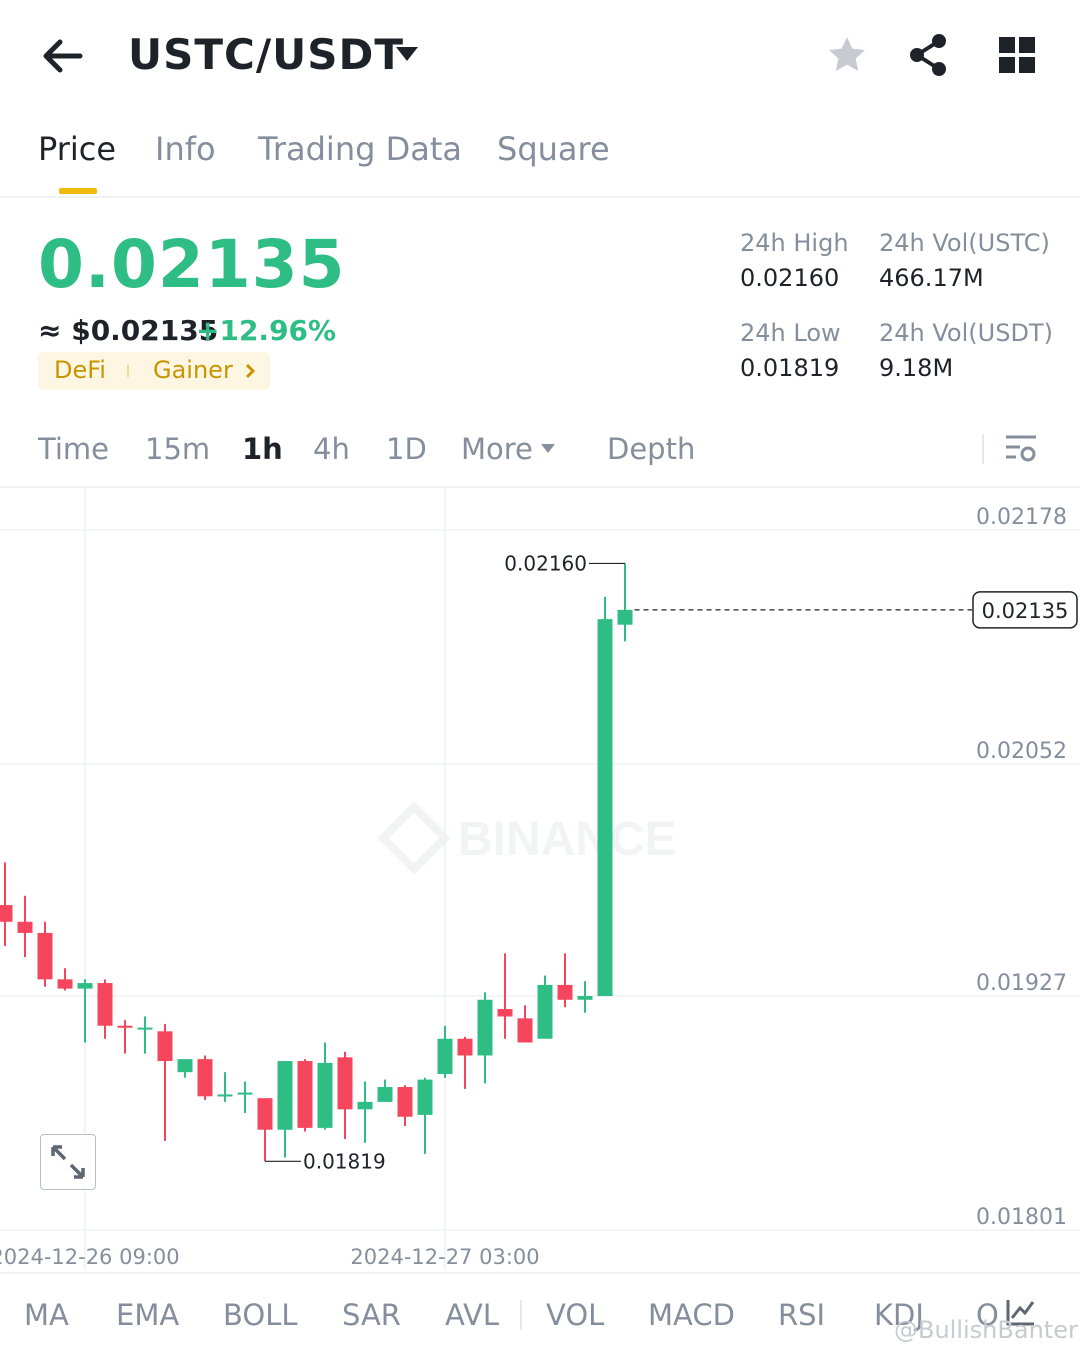 Image resolution: width=1080 pixels, height=1356 pixels. I want to click on pair-title: USTC/USDT, so click(266, 54).